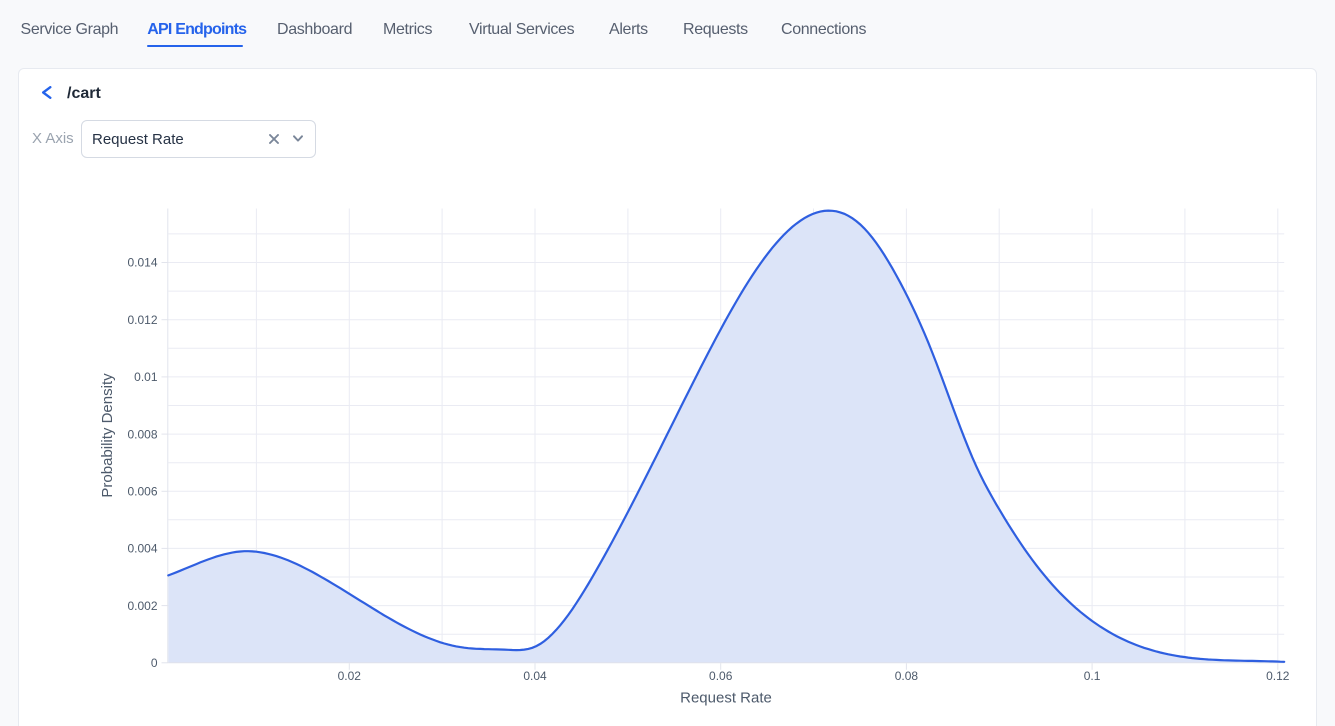 The image size is (1335, 726). Describe the element at coordinates (142, 549) in the screenshot. I see `svg-text: 0.004` at that location.